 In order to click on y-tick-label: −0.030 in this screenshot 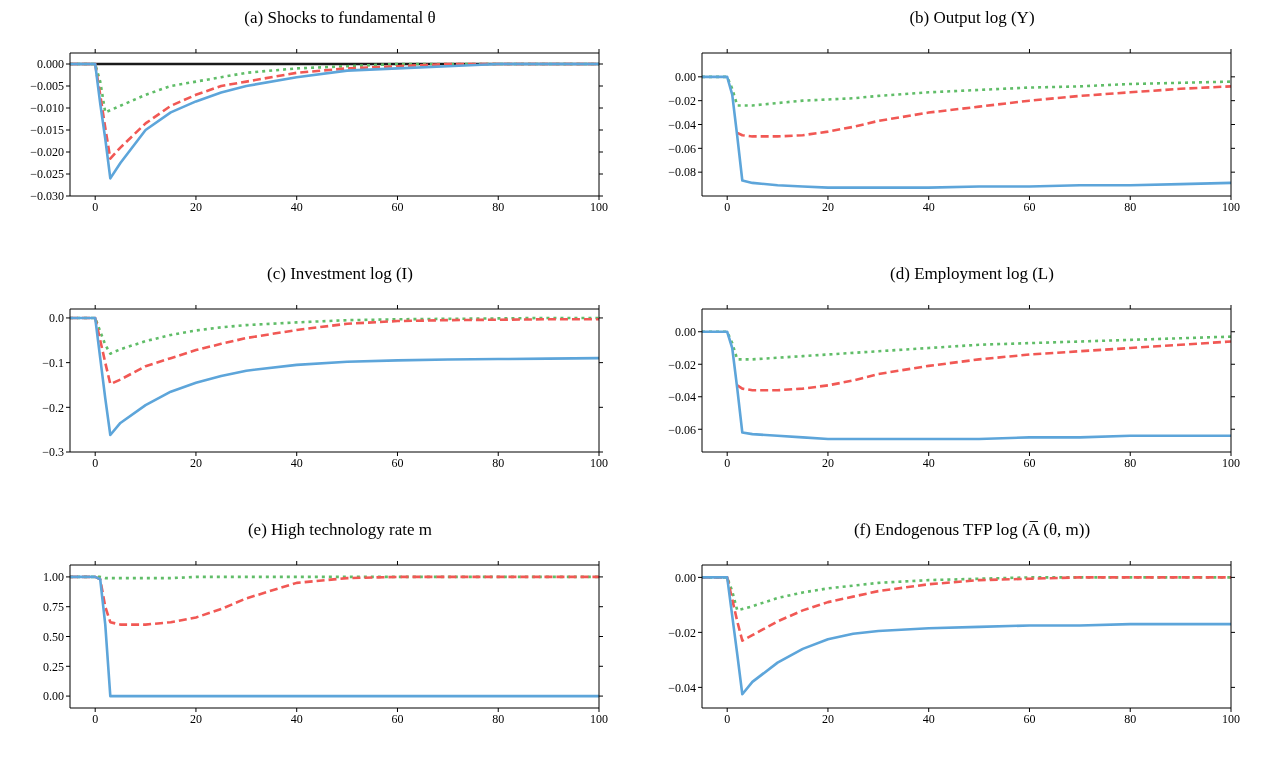, I will do `click(47, 196)`.